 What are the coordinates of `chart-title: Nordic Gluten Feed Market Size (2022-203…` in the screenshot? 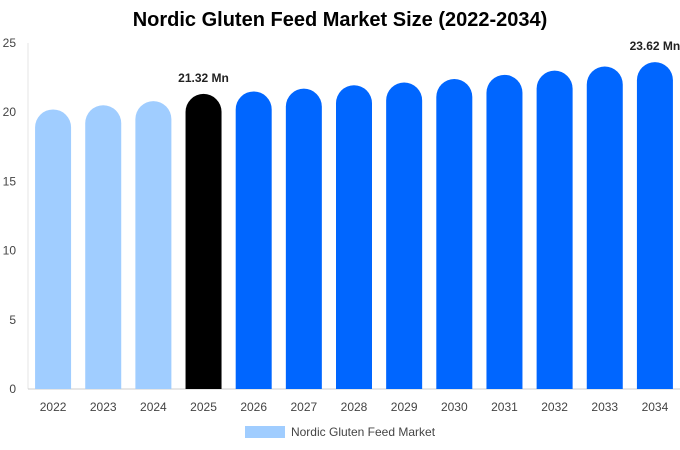 It's located at (340, 20).